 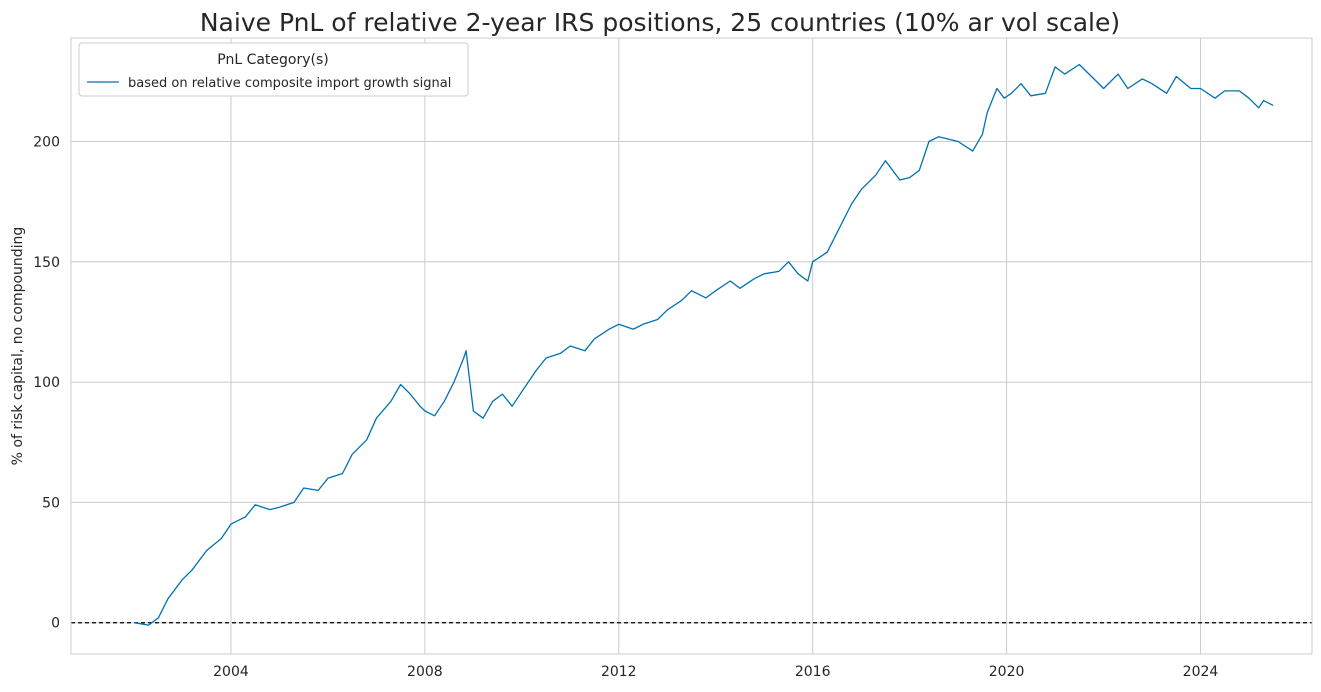 What do you see at coordinates (813, 672) in the screenshot?
I see `x-tick-label: 2016` at bounding box center [813, 672].